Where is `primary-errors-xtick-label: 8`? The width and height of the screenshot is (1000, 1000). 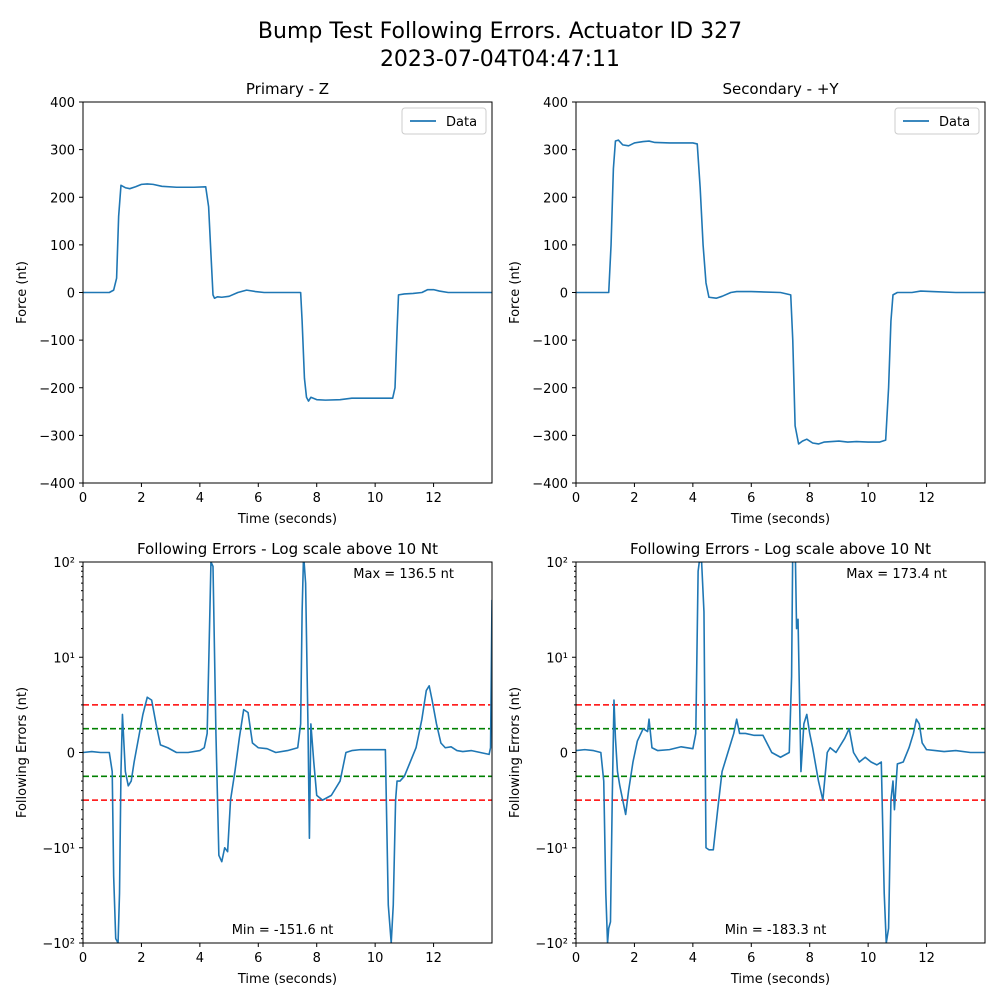 primary-errors-xtick-label: 8 is located at coordinates (317, 958).